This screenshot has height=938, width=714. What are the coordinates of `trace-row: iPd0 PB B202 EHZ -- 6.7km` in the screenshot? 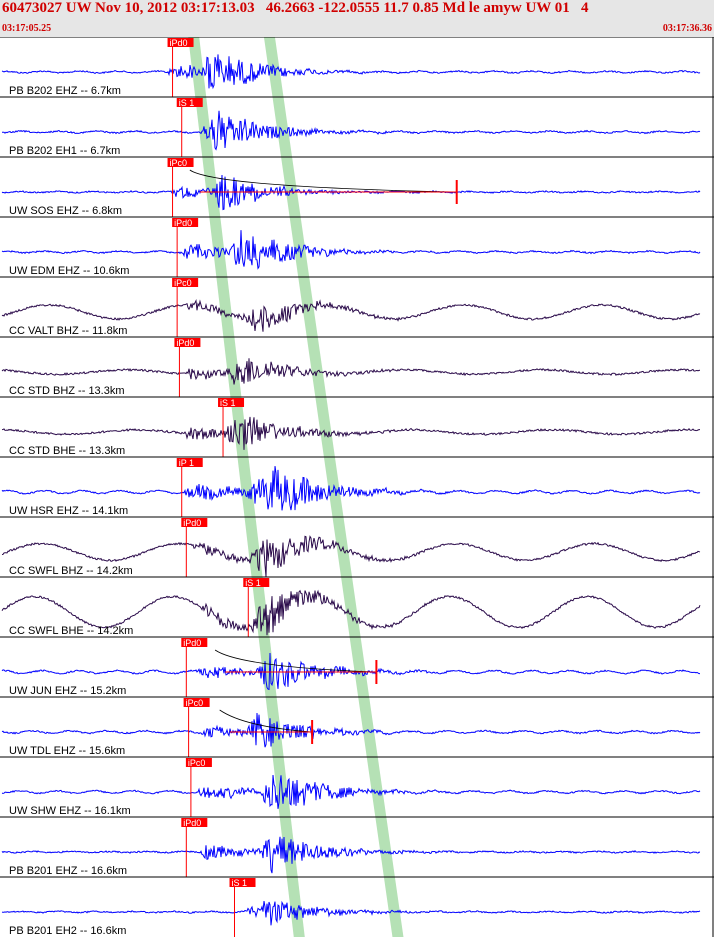 It's located at (357, 67).